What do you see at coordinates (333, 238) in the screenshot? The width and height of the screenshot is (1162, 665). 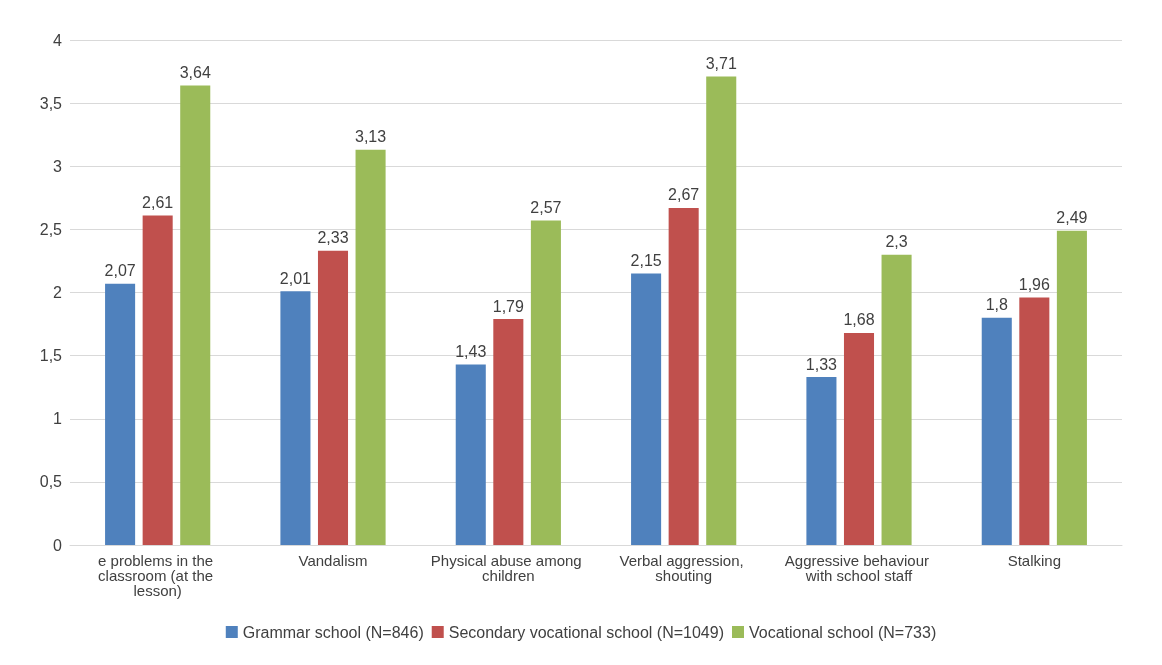 I see `data-label: 2,33` at bounding box center [333, 238].